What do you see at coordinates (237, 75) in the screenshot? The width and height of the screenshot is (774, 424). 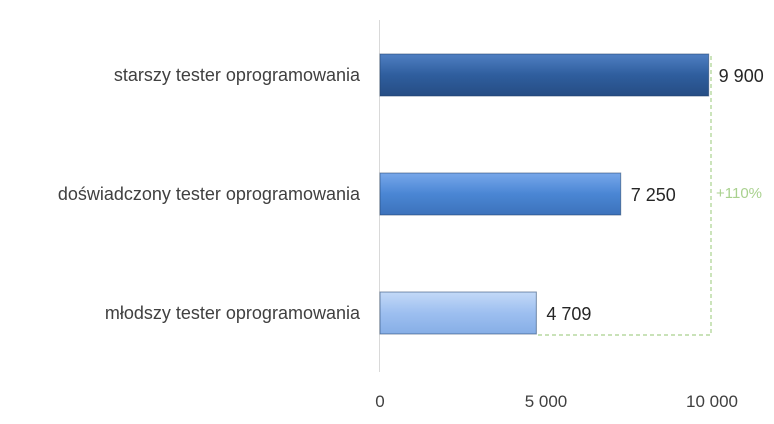 I see `category-label: starszy tester oprogramowania` at bounding box center [237, 75].